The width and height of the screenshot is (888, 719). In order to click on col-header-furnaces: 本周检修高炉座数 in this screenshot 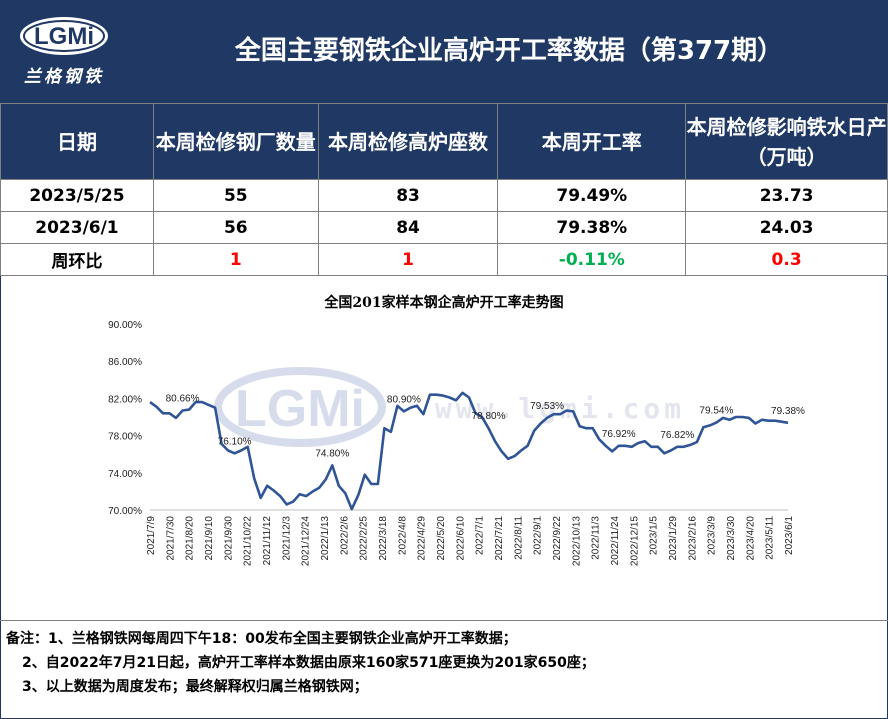, I will do `click(408, 141)`.